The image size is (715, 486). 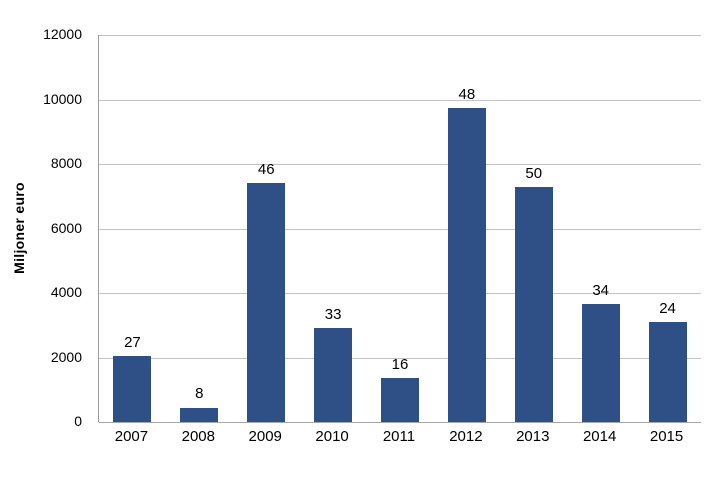 I want to click on x-tick-label-2014: 2014, so click(x=599, y=436).